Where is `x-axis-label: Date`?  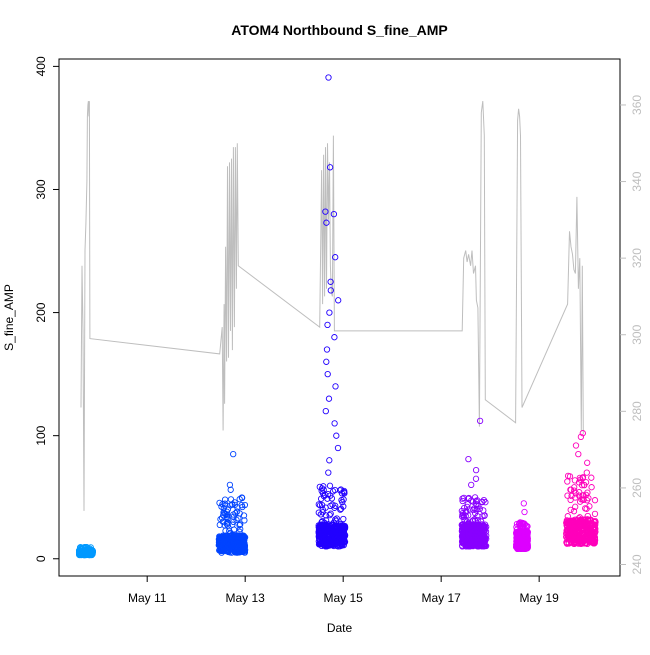 x-axis-label: Date is located at coordinates (340, 628).